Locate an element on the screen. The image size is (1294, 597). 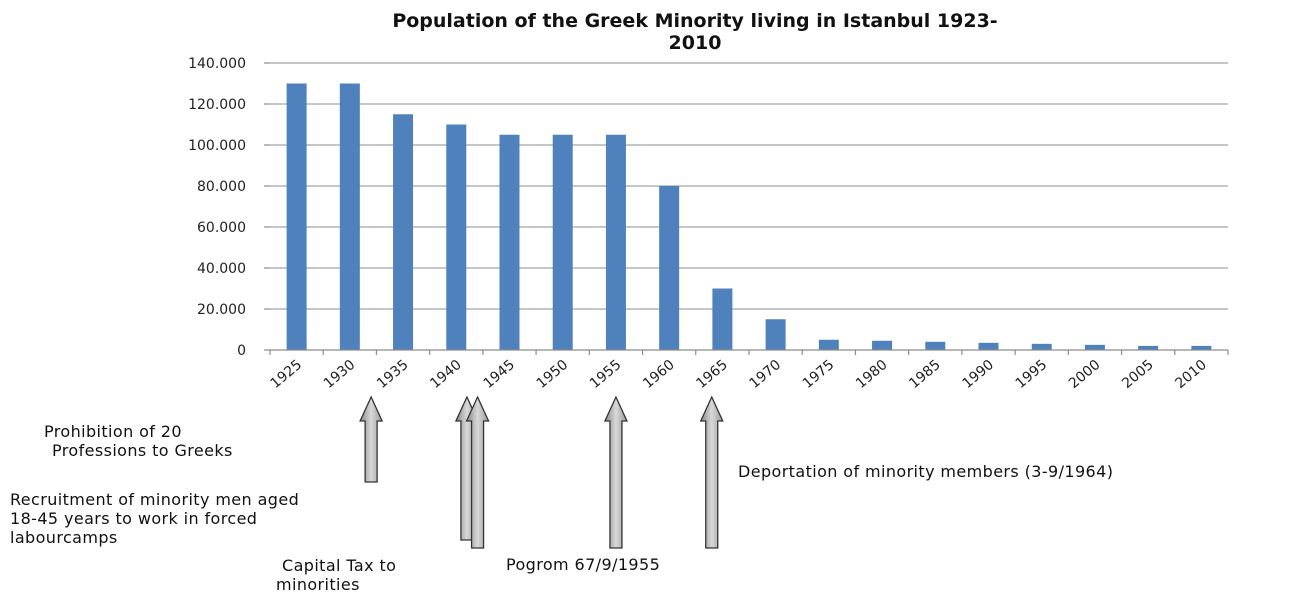
y-tick-label: 120.000 is located at coordinates (217, 105).